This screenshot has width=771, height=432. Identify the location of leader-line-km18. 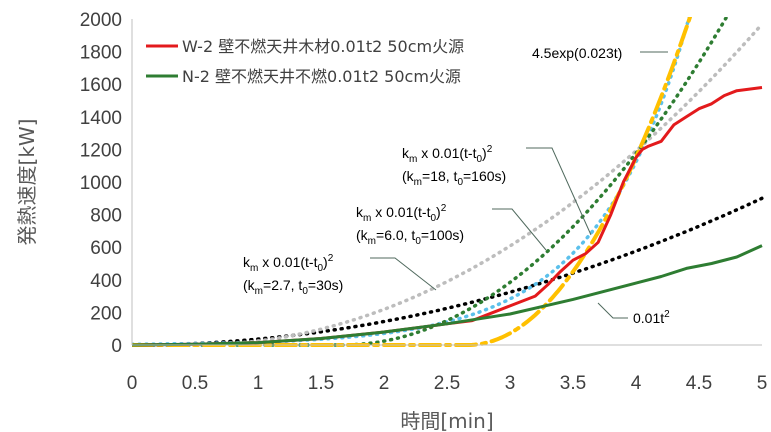
(559, 191).